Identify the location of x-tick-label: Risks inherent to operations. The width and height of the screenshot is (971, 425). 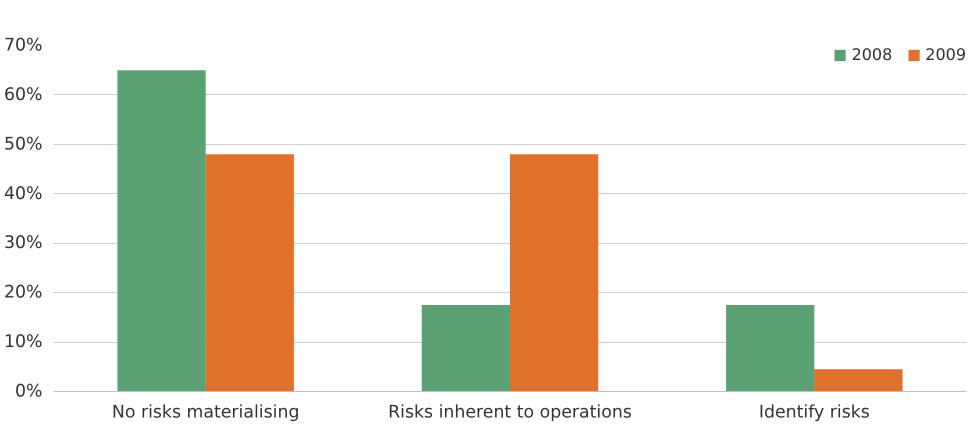
(510, 412).